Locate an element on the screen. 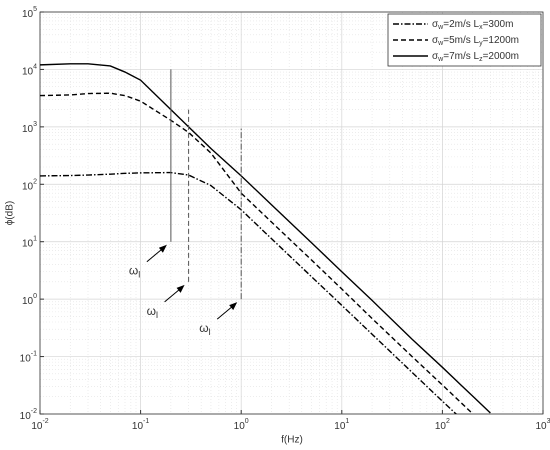 This screenshot has width=550, height=450. x-tick-label: 10⁻¹ is located at coordinates (140, 425).